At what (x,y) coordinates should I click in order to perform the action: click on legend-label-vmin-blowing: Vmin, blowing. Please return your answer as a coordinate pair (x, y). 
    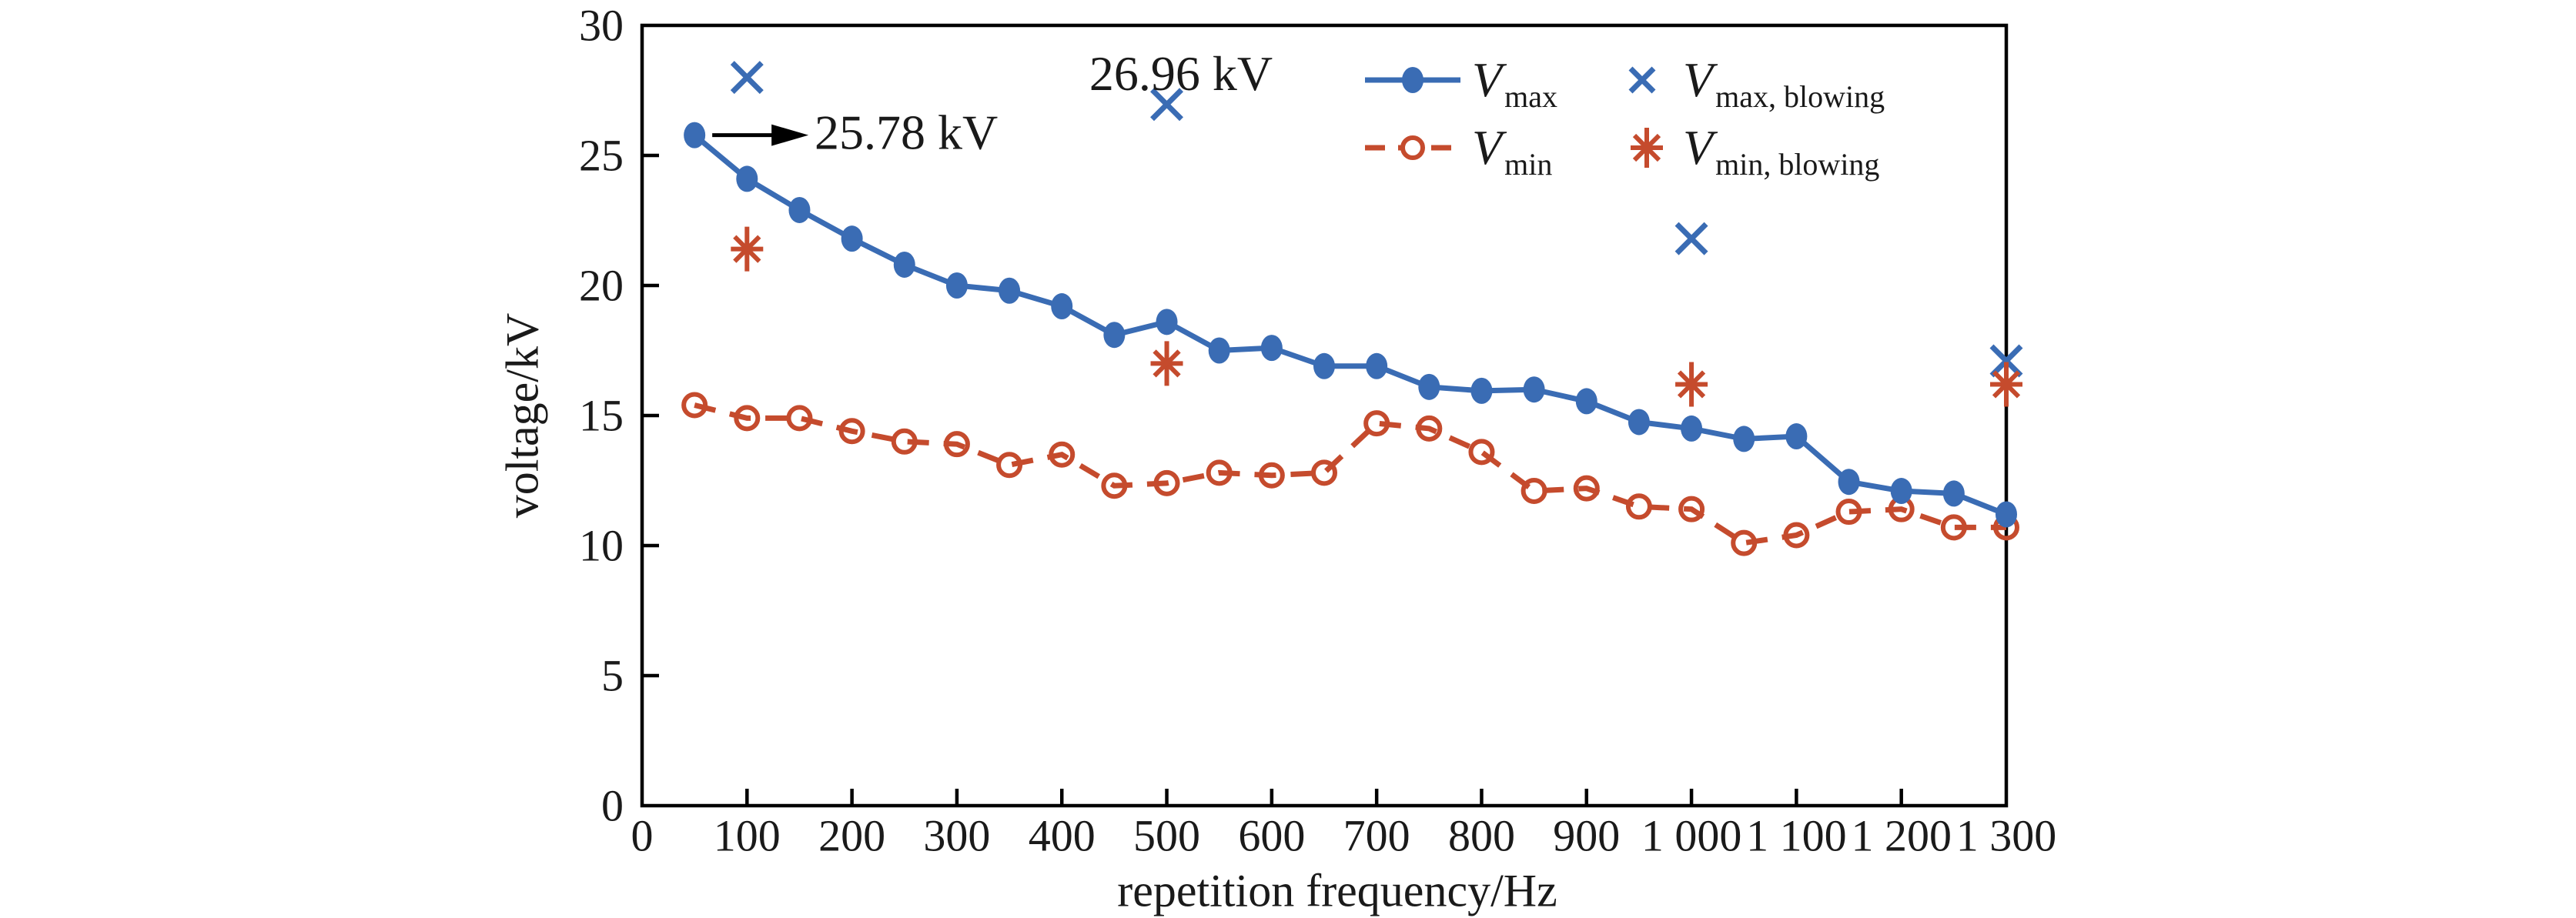
    Looking at the image, I should click on (1782, 151).